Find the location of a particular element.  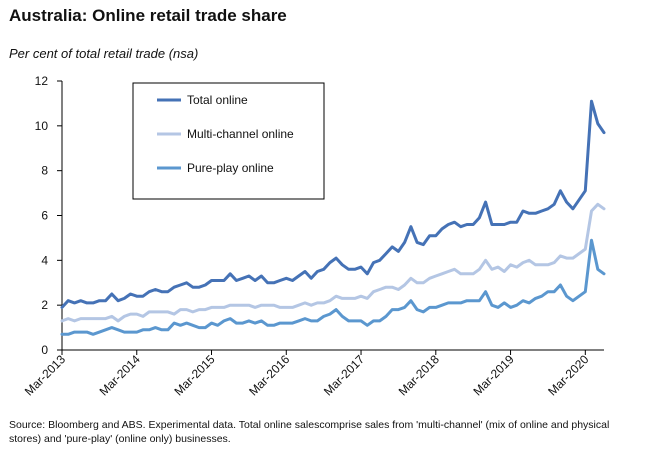

x-tick-label: Mar-2018 is located at coordinates (419, 375).